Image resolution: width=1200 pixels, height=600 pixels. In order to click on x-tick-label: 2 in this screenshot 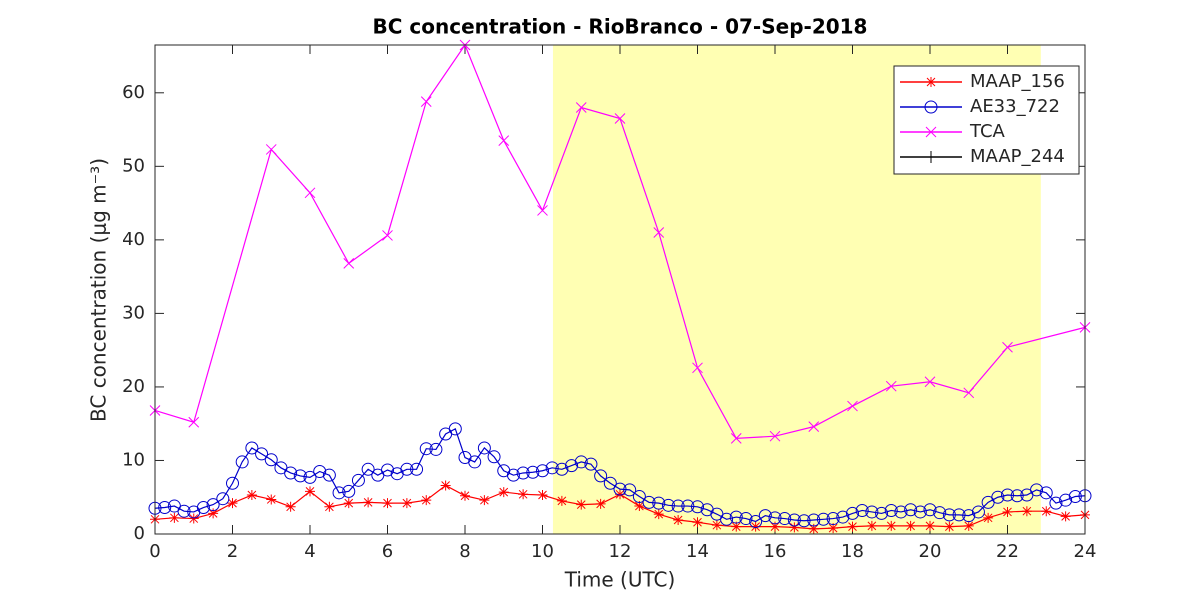, I will do `click(232, 551)`.